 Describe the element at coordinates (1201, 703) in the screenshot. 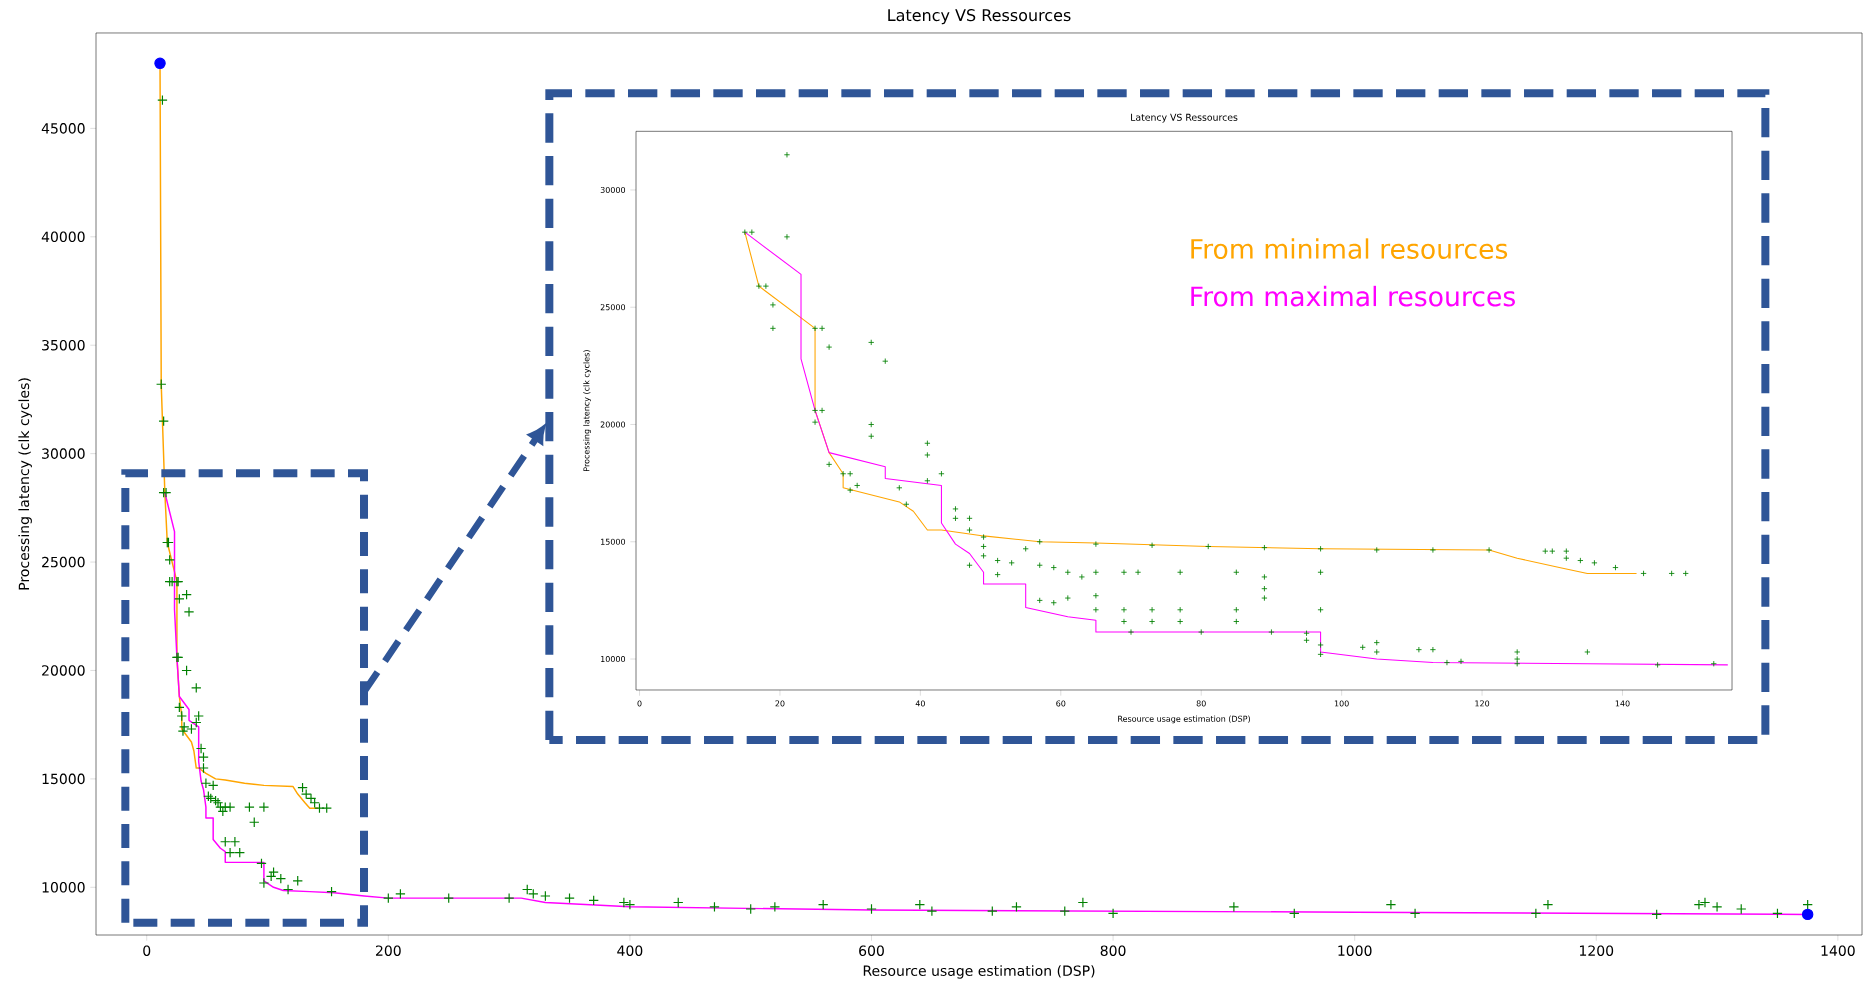

I see `x-tick-label: 80` at that location.